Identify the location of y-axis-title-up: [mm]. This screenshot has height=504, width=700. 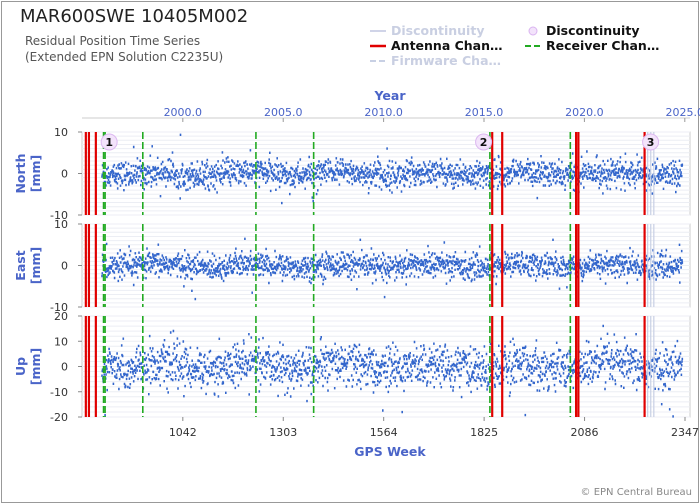
(35, 366).